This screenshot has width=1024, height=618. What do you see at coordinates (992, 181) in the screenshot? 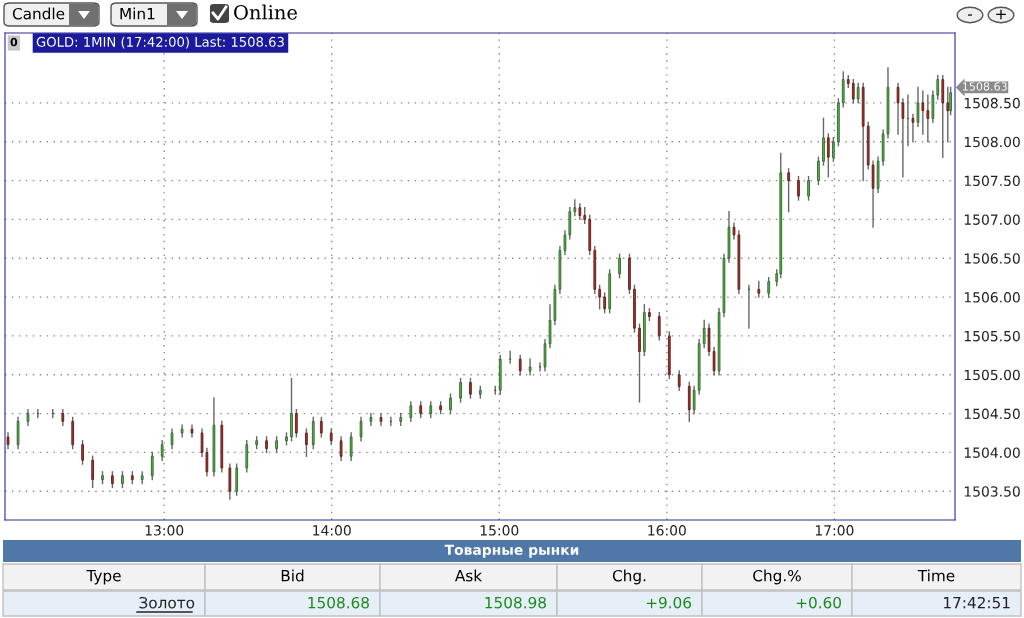
I see `y-tick-label: 1507.50` at bounding box center [992, 181].